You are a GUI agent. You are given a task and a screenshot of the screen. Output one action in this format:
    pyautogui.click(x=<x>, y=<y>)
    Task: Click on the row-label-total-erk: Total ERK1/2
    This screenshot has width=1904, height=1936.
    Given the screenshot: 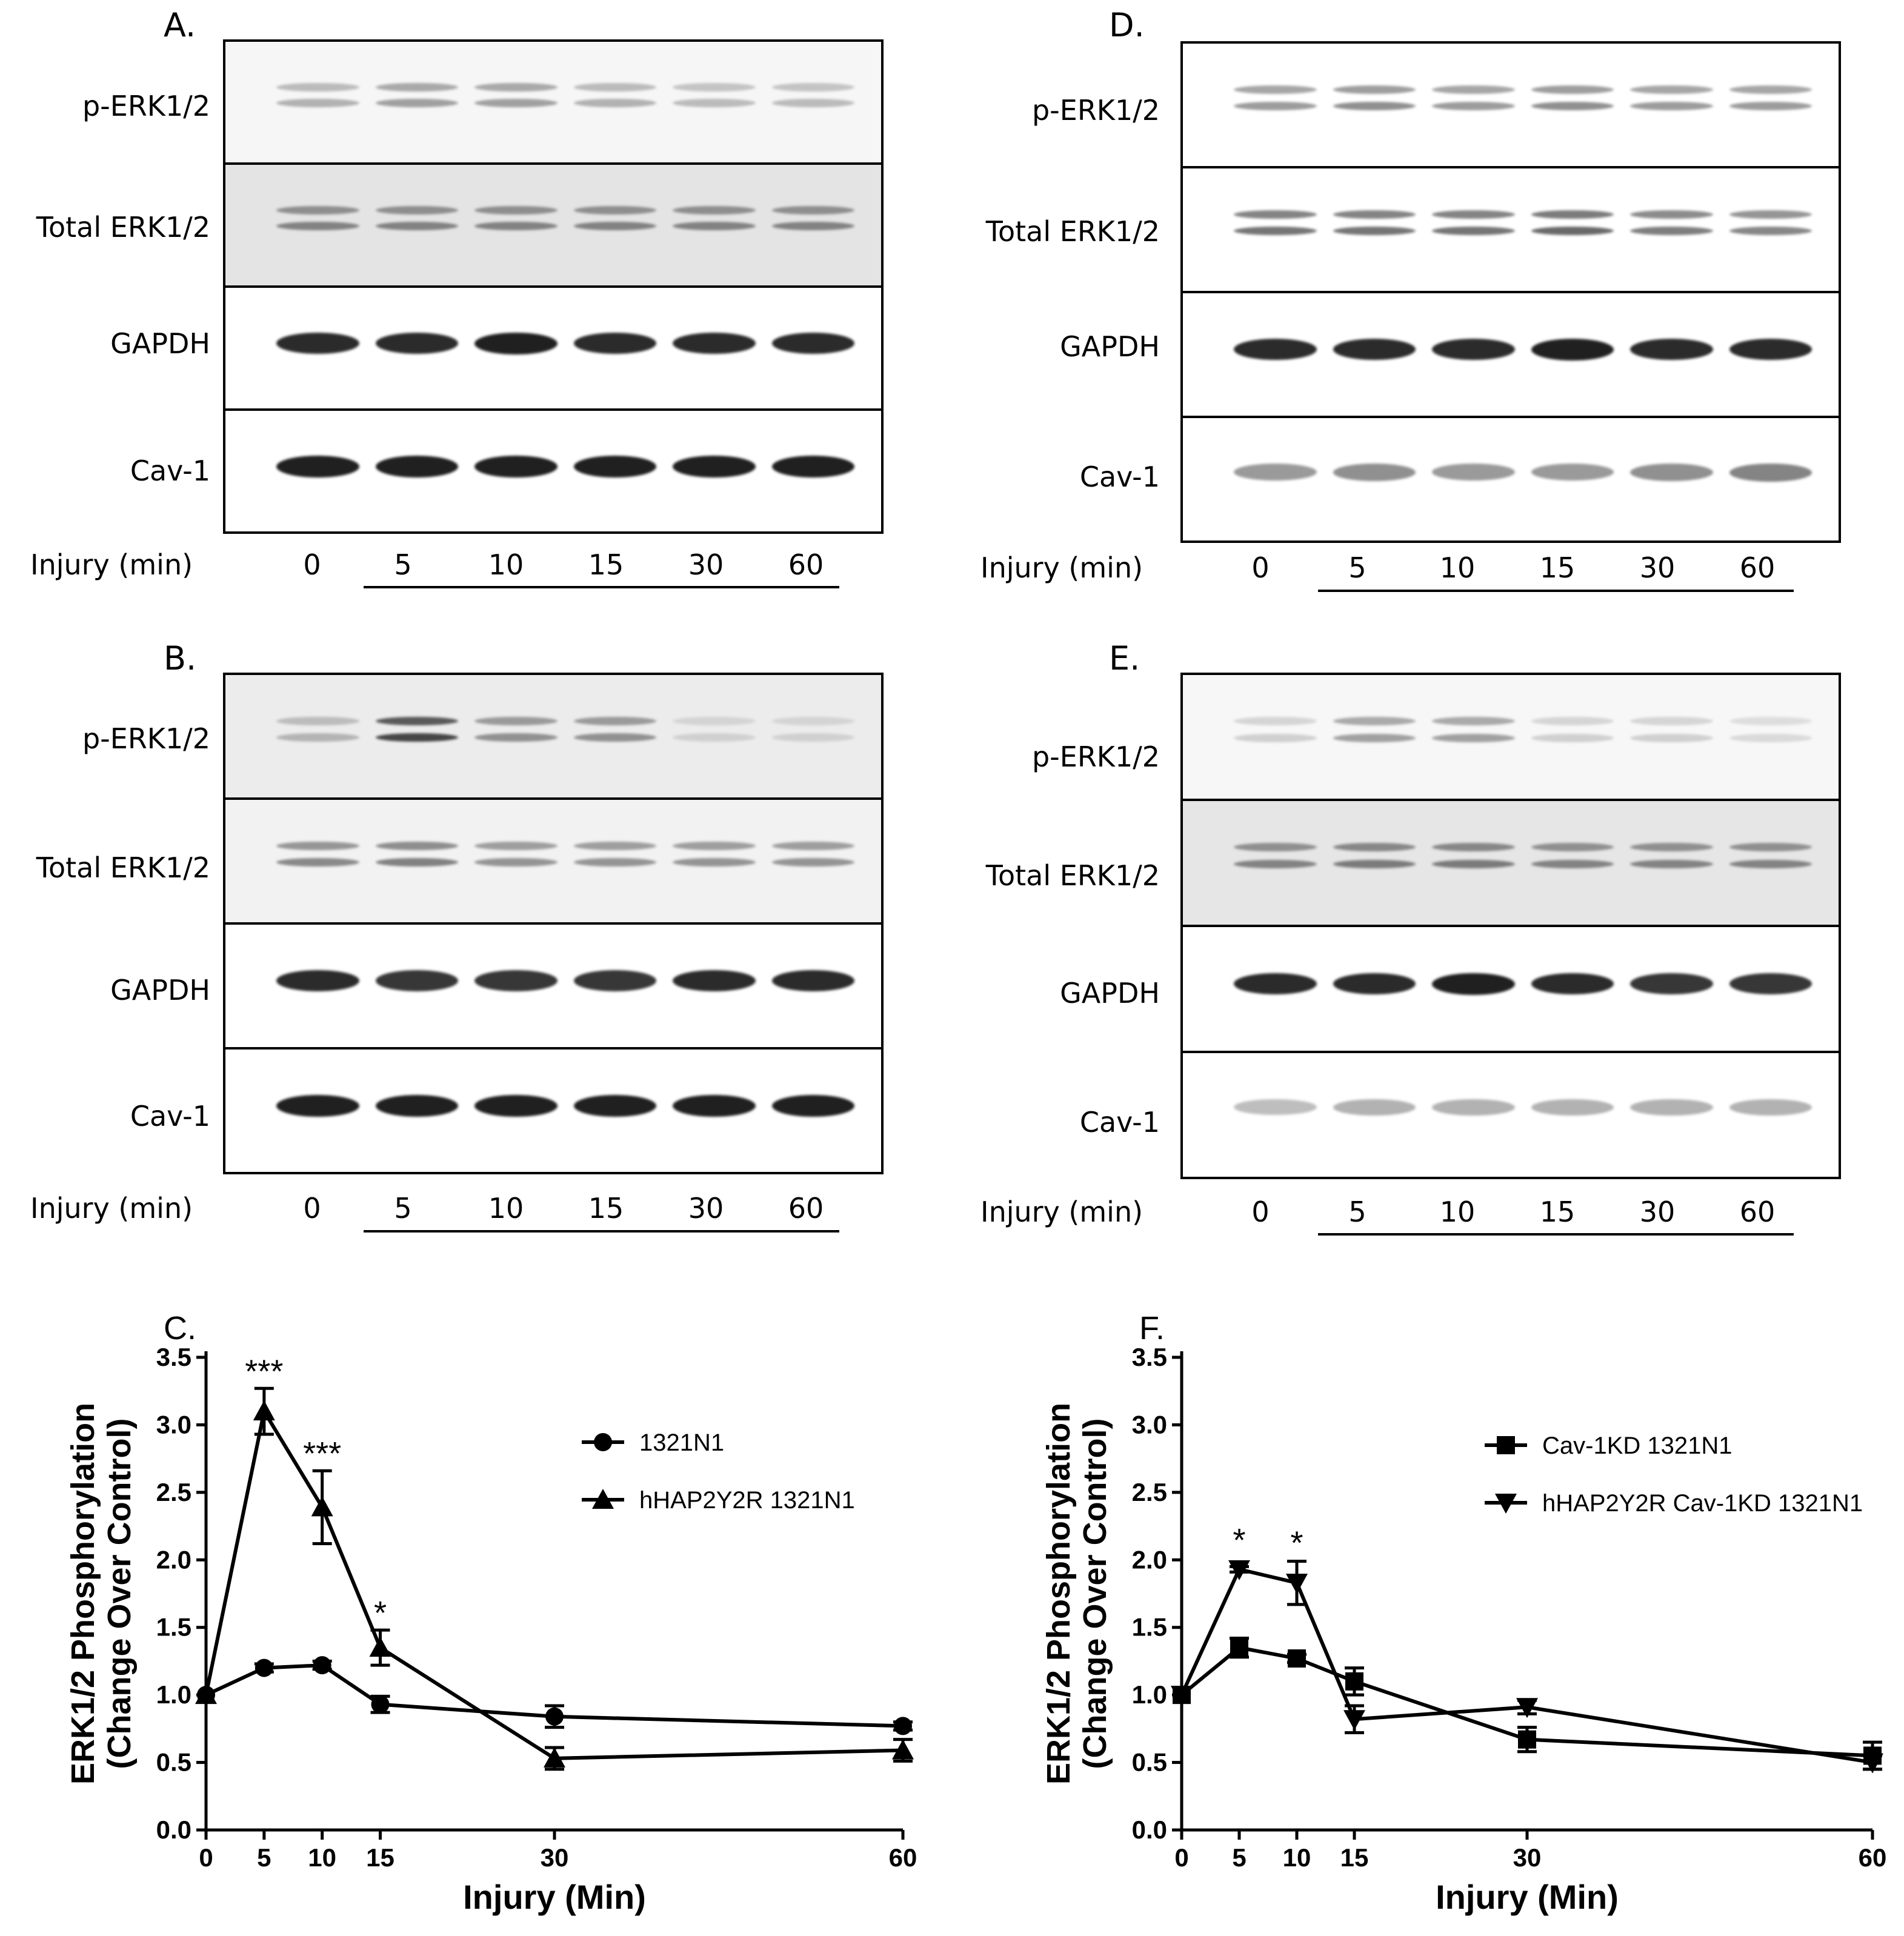 What is the action you would take?
    pyautogui.click(x=1072, y=875)
    